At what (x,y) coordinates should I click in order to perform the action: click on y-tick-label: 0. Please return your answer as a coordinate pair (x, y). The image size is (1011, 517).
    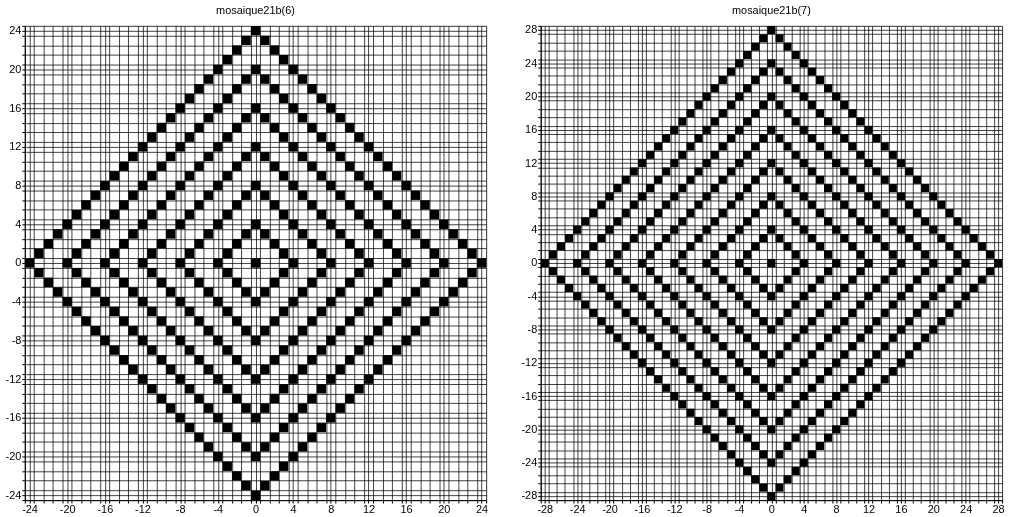
    Looking at the image, I should click on (18, 262).